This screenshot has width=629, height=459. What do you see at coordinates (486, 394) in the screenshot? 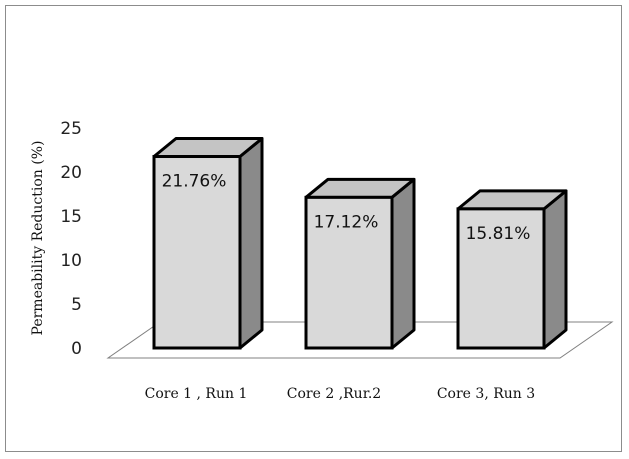
I see `category-label: Core 3, Run 3` at bounding box center [486, 394].